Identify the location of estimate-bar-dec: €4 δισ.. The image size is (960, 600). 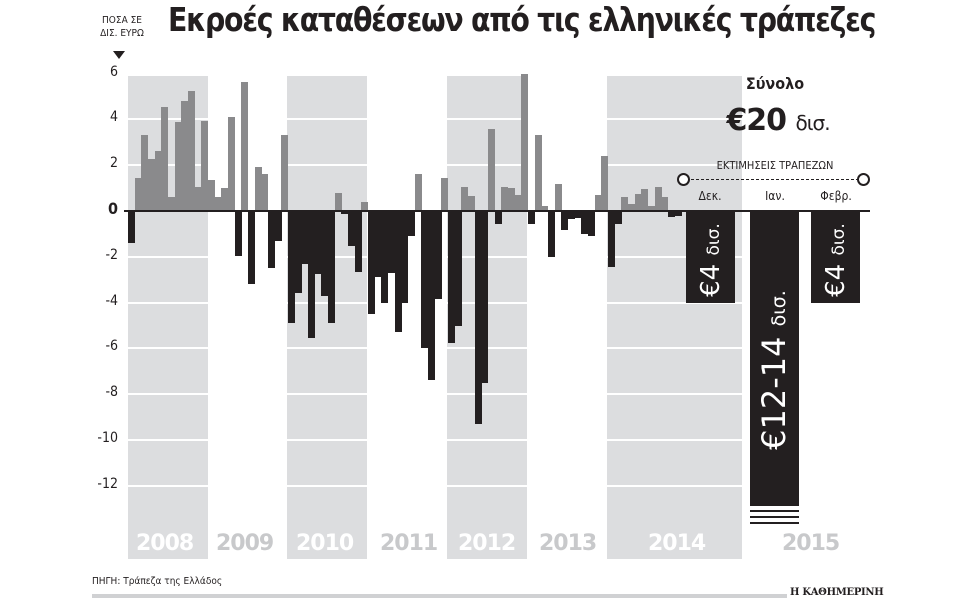
(710, 257).